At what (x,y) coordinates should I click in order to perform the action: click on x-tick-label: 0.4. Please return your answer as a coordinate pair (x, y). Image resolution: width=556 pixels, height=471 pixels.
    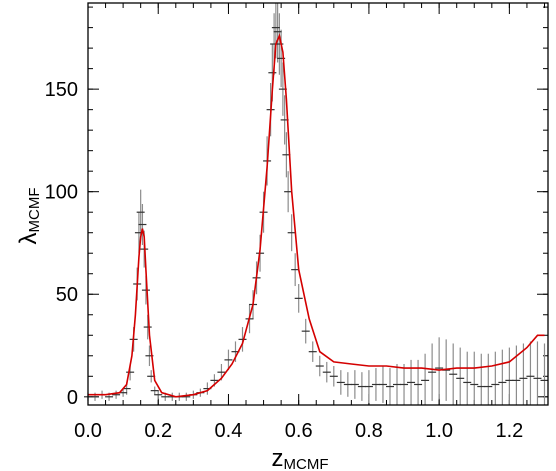
    Looking at the image, I should click on (229, 431).